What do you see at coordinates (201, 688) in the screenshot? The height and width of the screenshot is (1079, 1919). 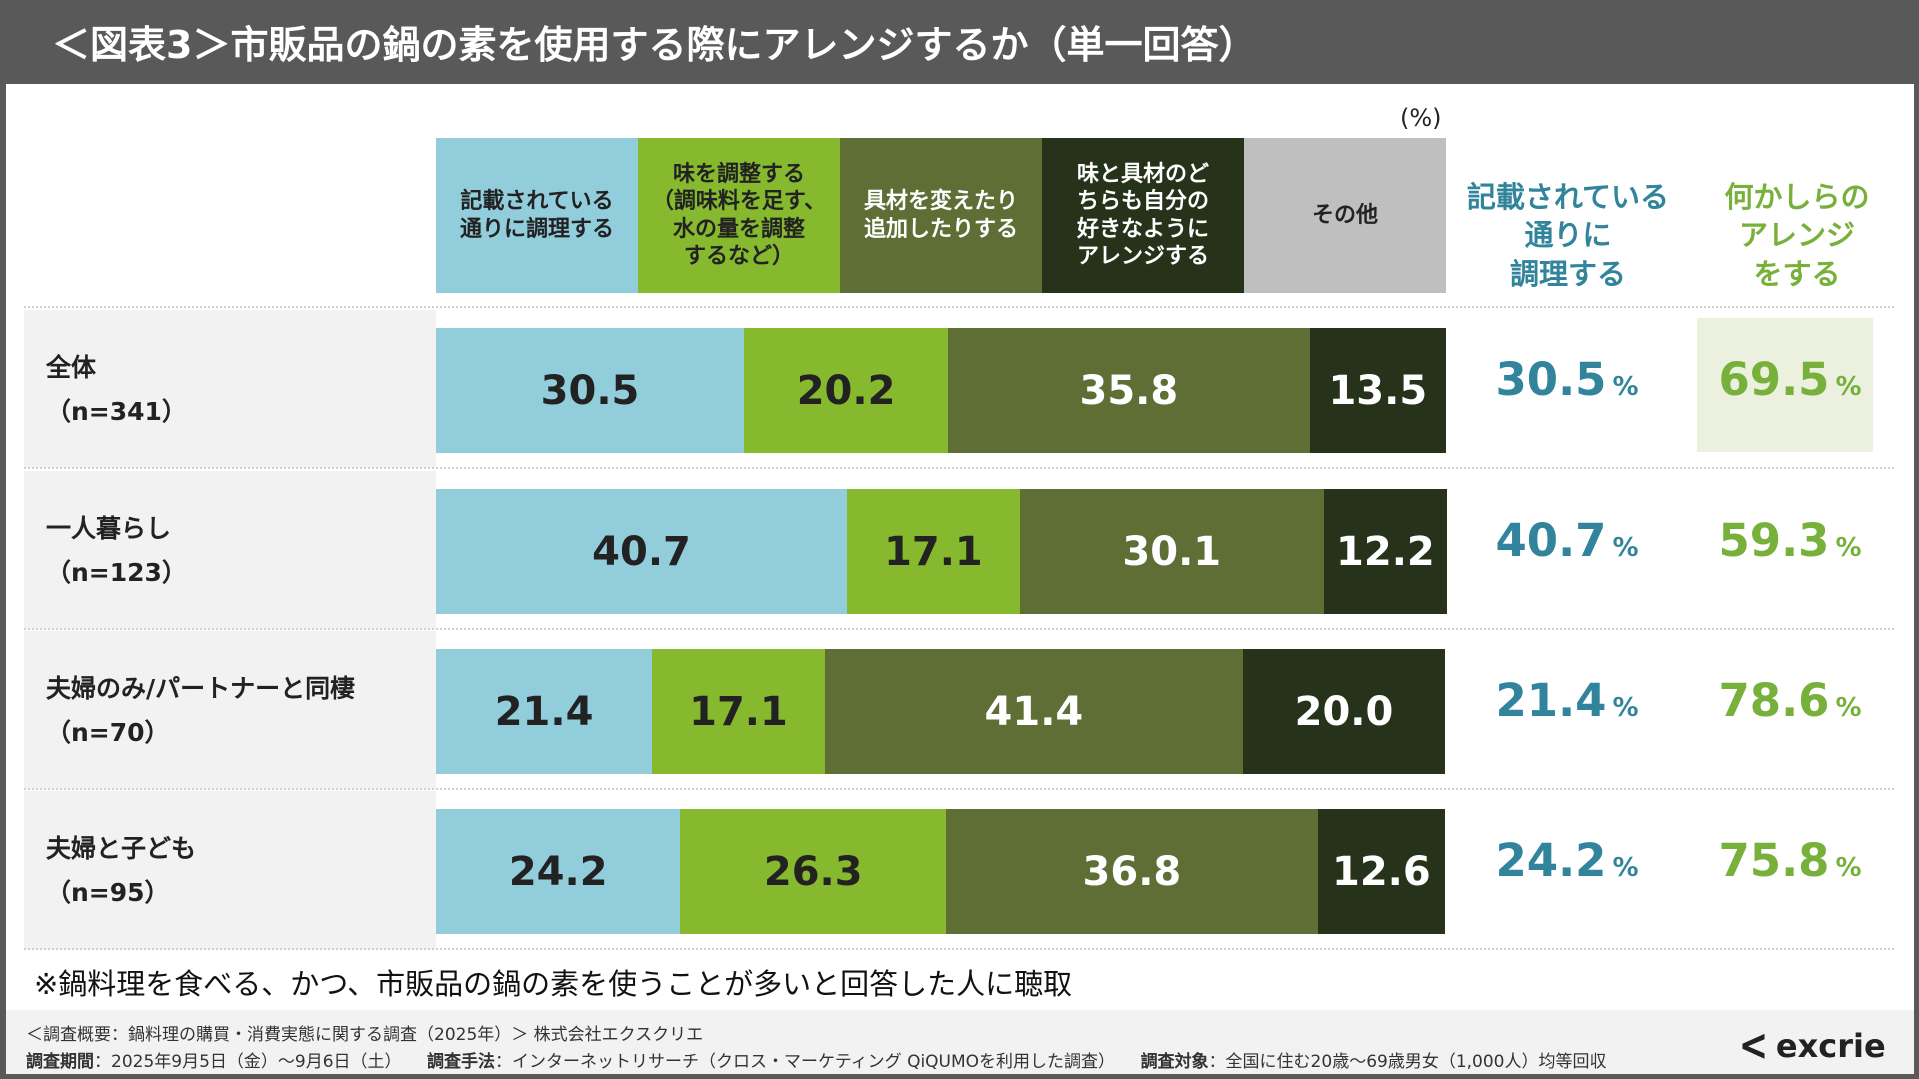 I see `group-name: 夫婦のみ/パートナーと同棲` at bounding box center [201, 688].